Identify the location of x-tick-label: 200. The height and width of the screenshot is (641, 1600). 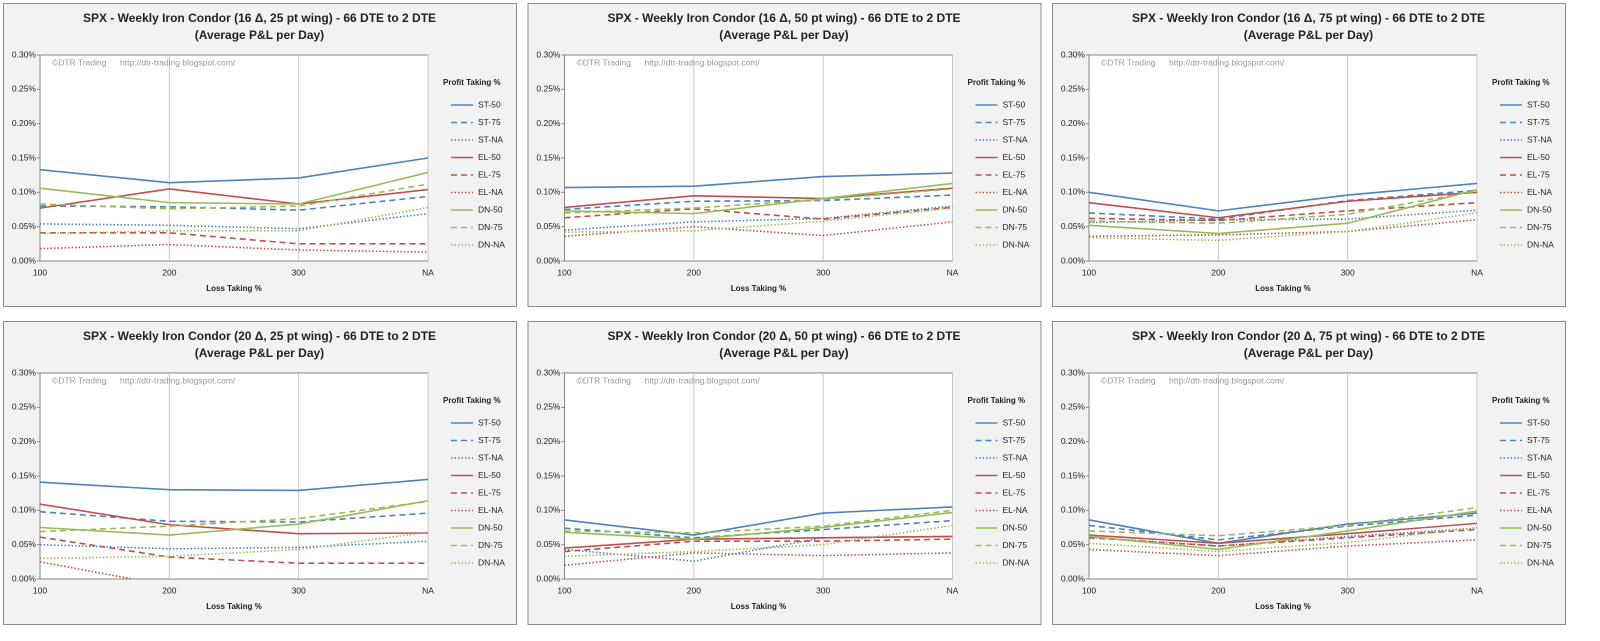
(694, 272).